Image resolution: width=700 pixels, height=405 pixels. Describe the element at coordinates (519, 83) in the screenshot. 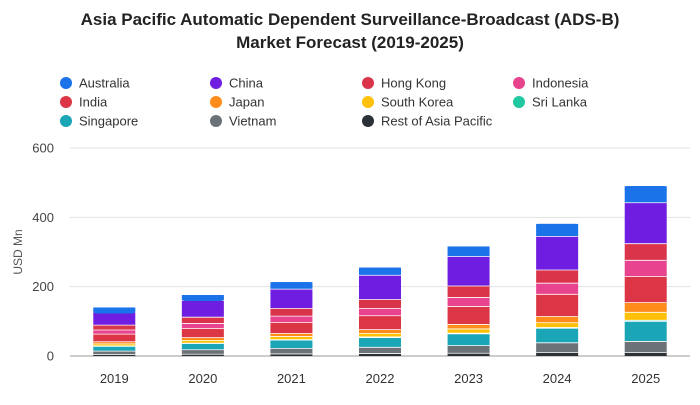

I see `legend-marker-indonesia` at that location.